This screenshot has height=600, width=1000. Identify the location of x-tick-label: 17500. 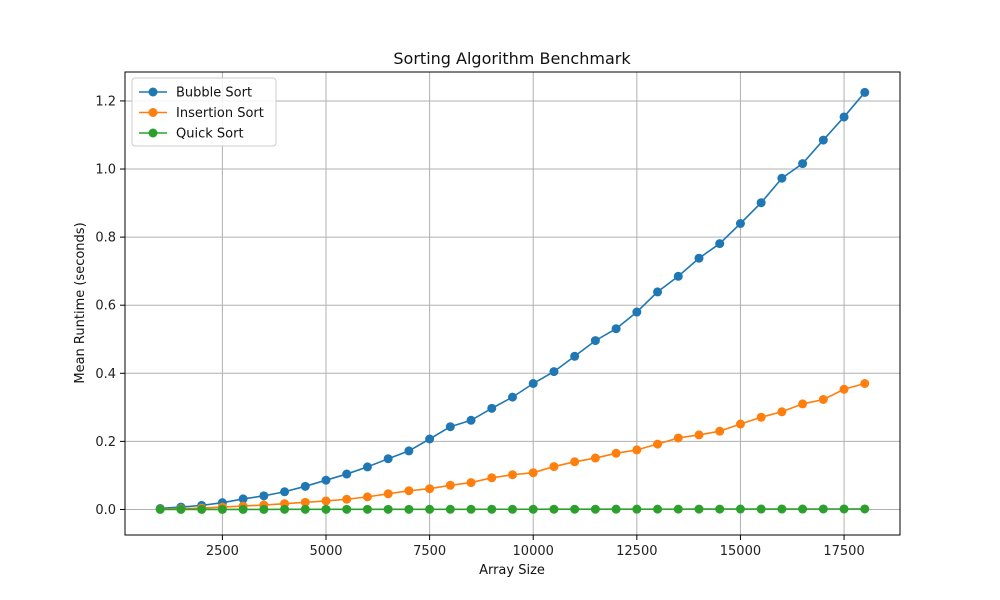
(843, 551).